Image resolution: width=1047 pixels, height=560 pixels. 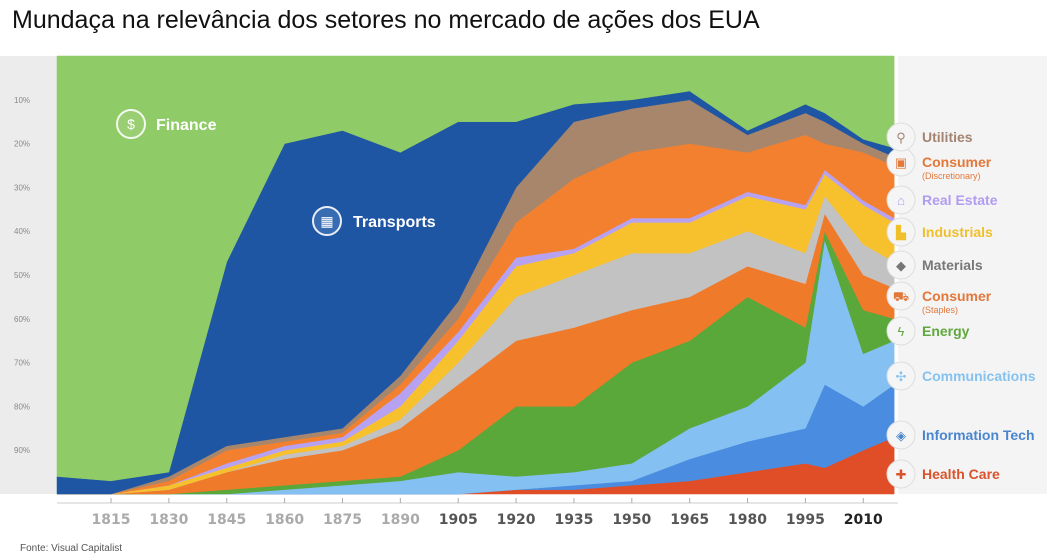 I want to click on y-tick-label: 30%, so click(x=22, y=187).